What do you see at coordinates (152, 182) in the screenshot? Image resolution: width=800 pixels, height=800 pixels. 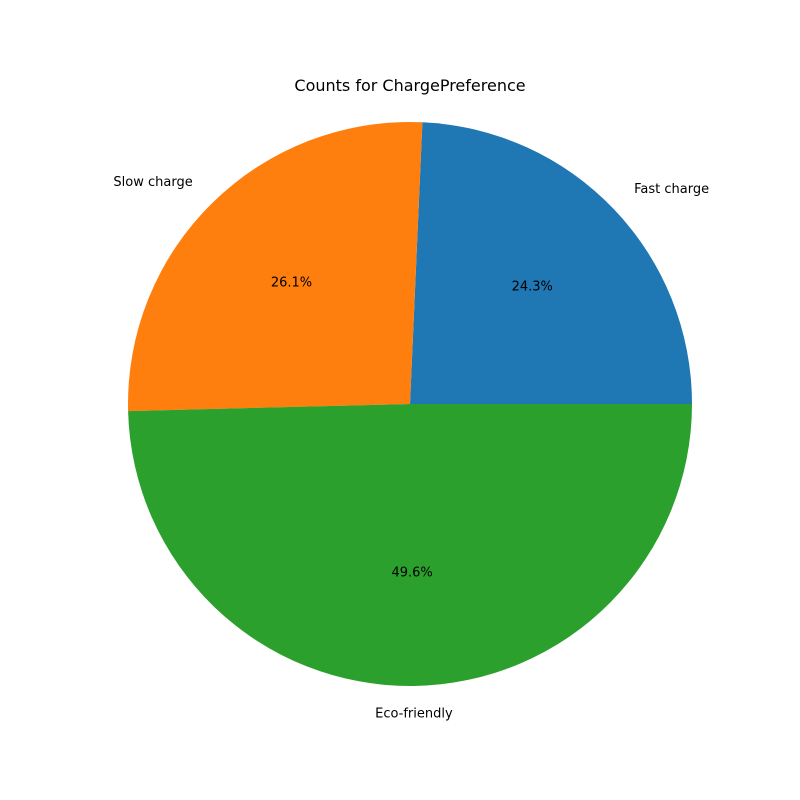 I see `slice-label-slow-charge: Slow charge` at bounding box center [152, 182].